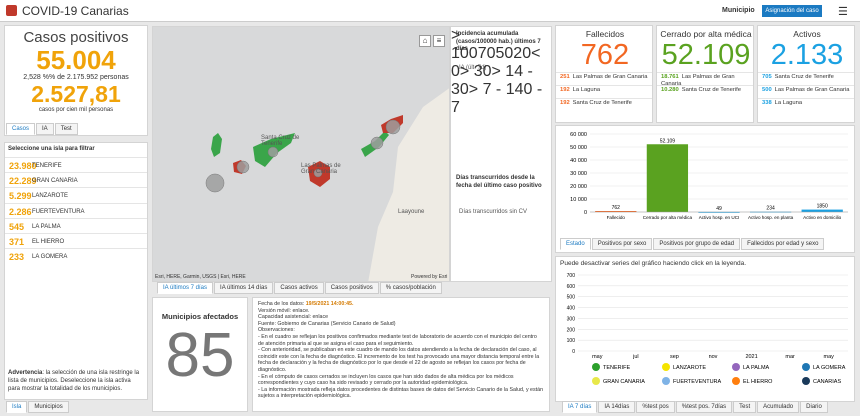 Image resolution: width=860 pixels, height=416 pixels. I want to click on island-name: LANZAROTE, so click(50, 196).